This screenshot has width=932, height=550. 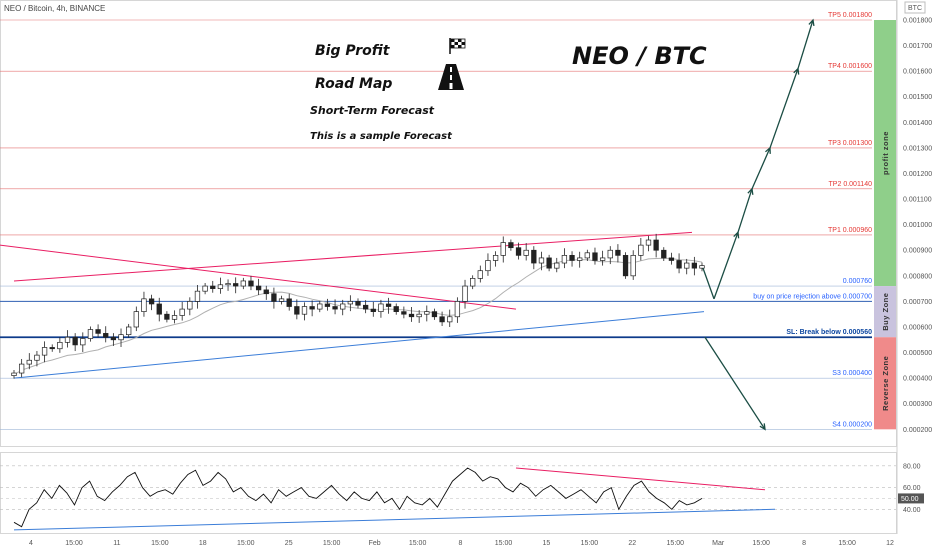 What do you see at coordinates (353, 256) in the screenshot?
I see `uptrend-resistance-line` at bounding box center [353, 256].